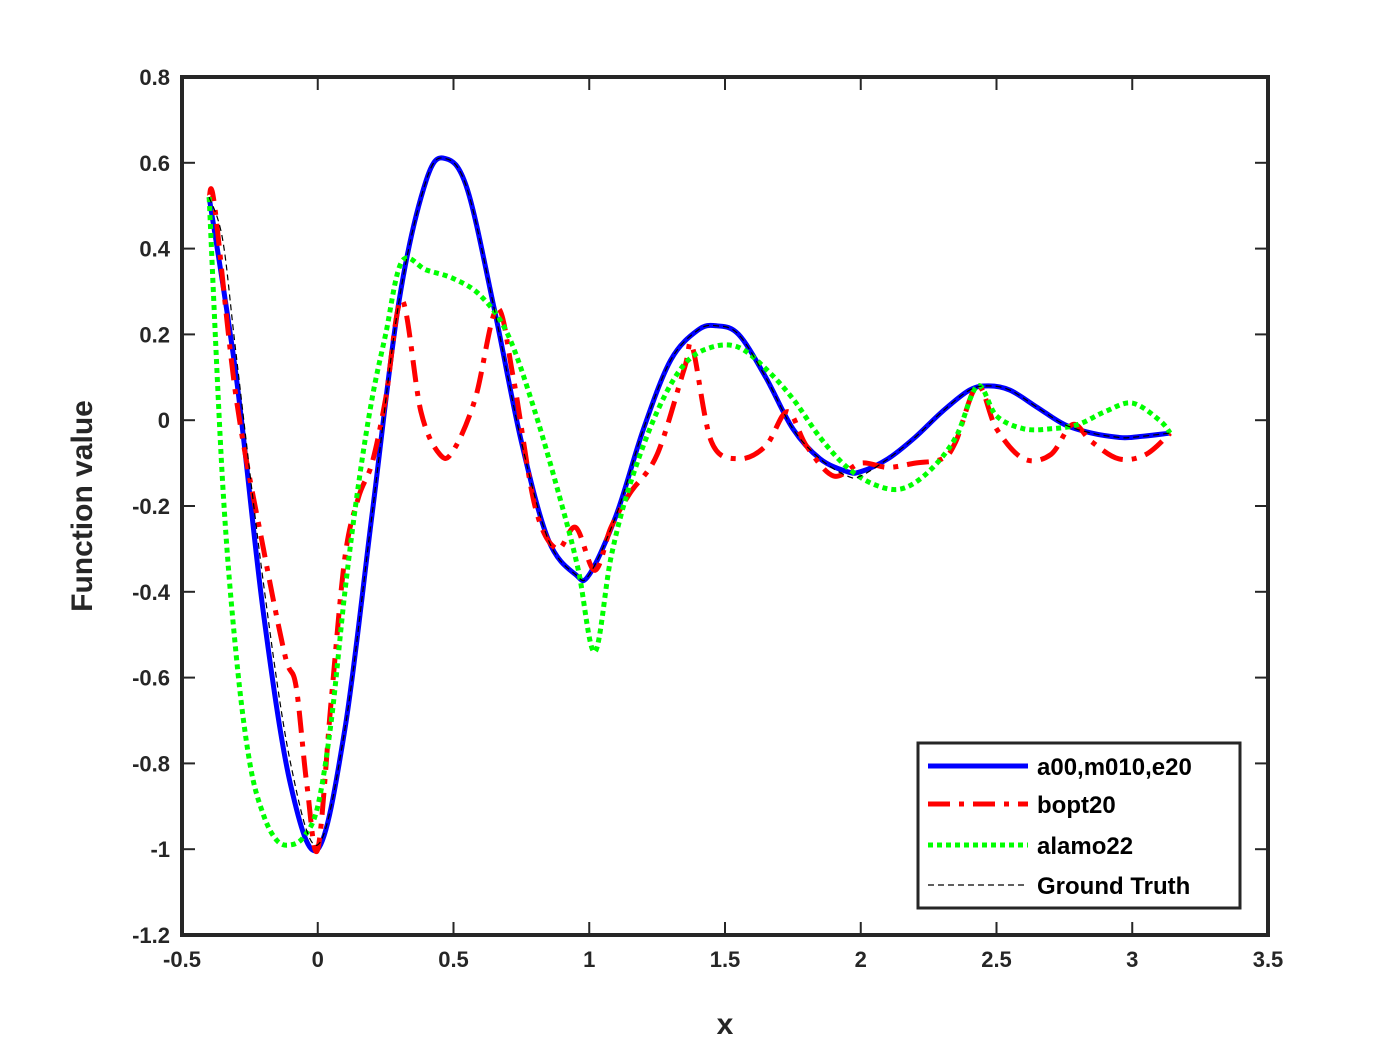 The width and height of the screenshot is (1400, 1050). What do you see at coordinates (1113, 886) in the screenshot?
I see `legend-label-3: Ground Truth` at bounding box center [1113, 886].